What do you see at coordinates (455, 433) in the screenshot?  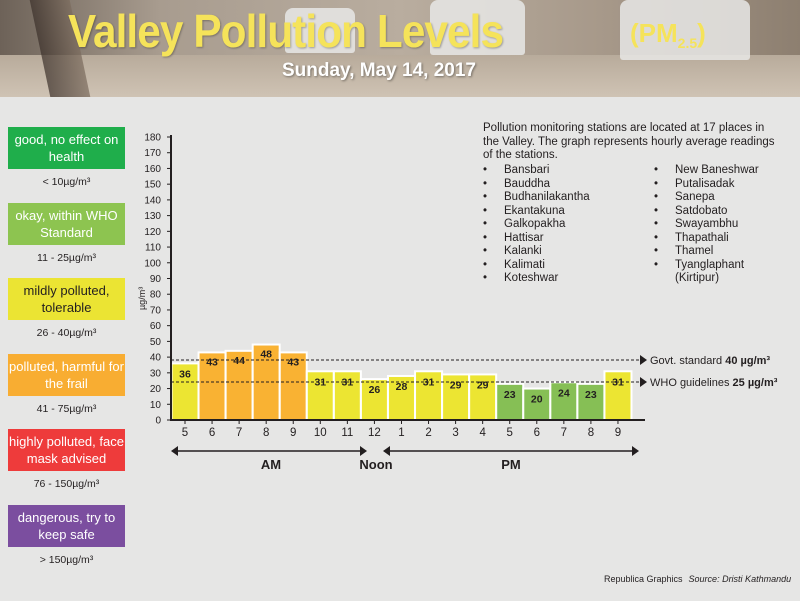 I see `x-tick-label: 3` at bounding box center [455, 433].